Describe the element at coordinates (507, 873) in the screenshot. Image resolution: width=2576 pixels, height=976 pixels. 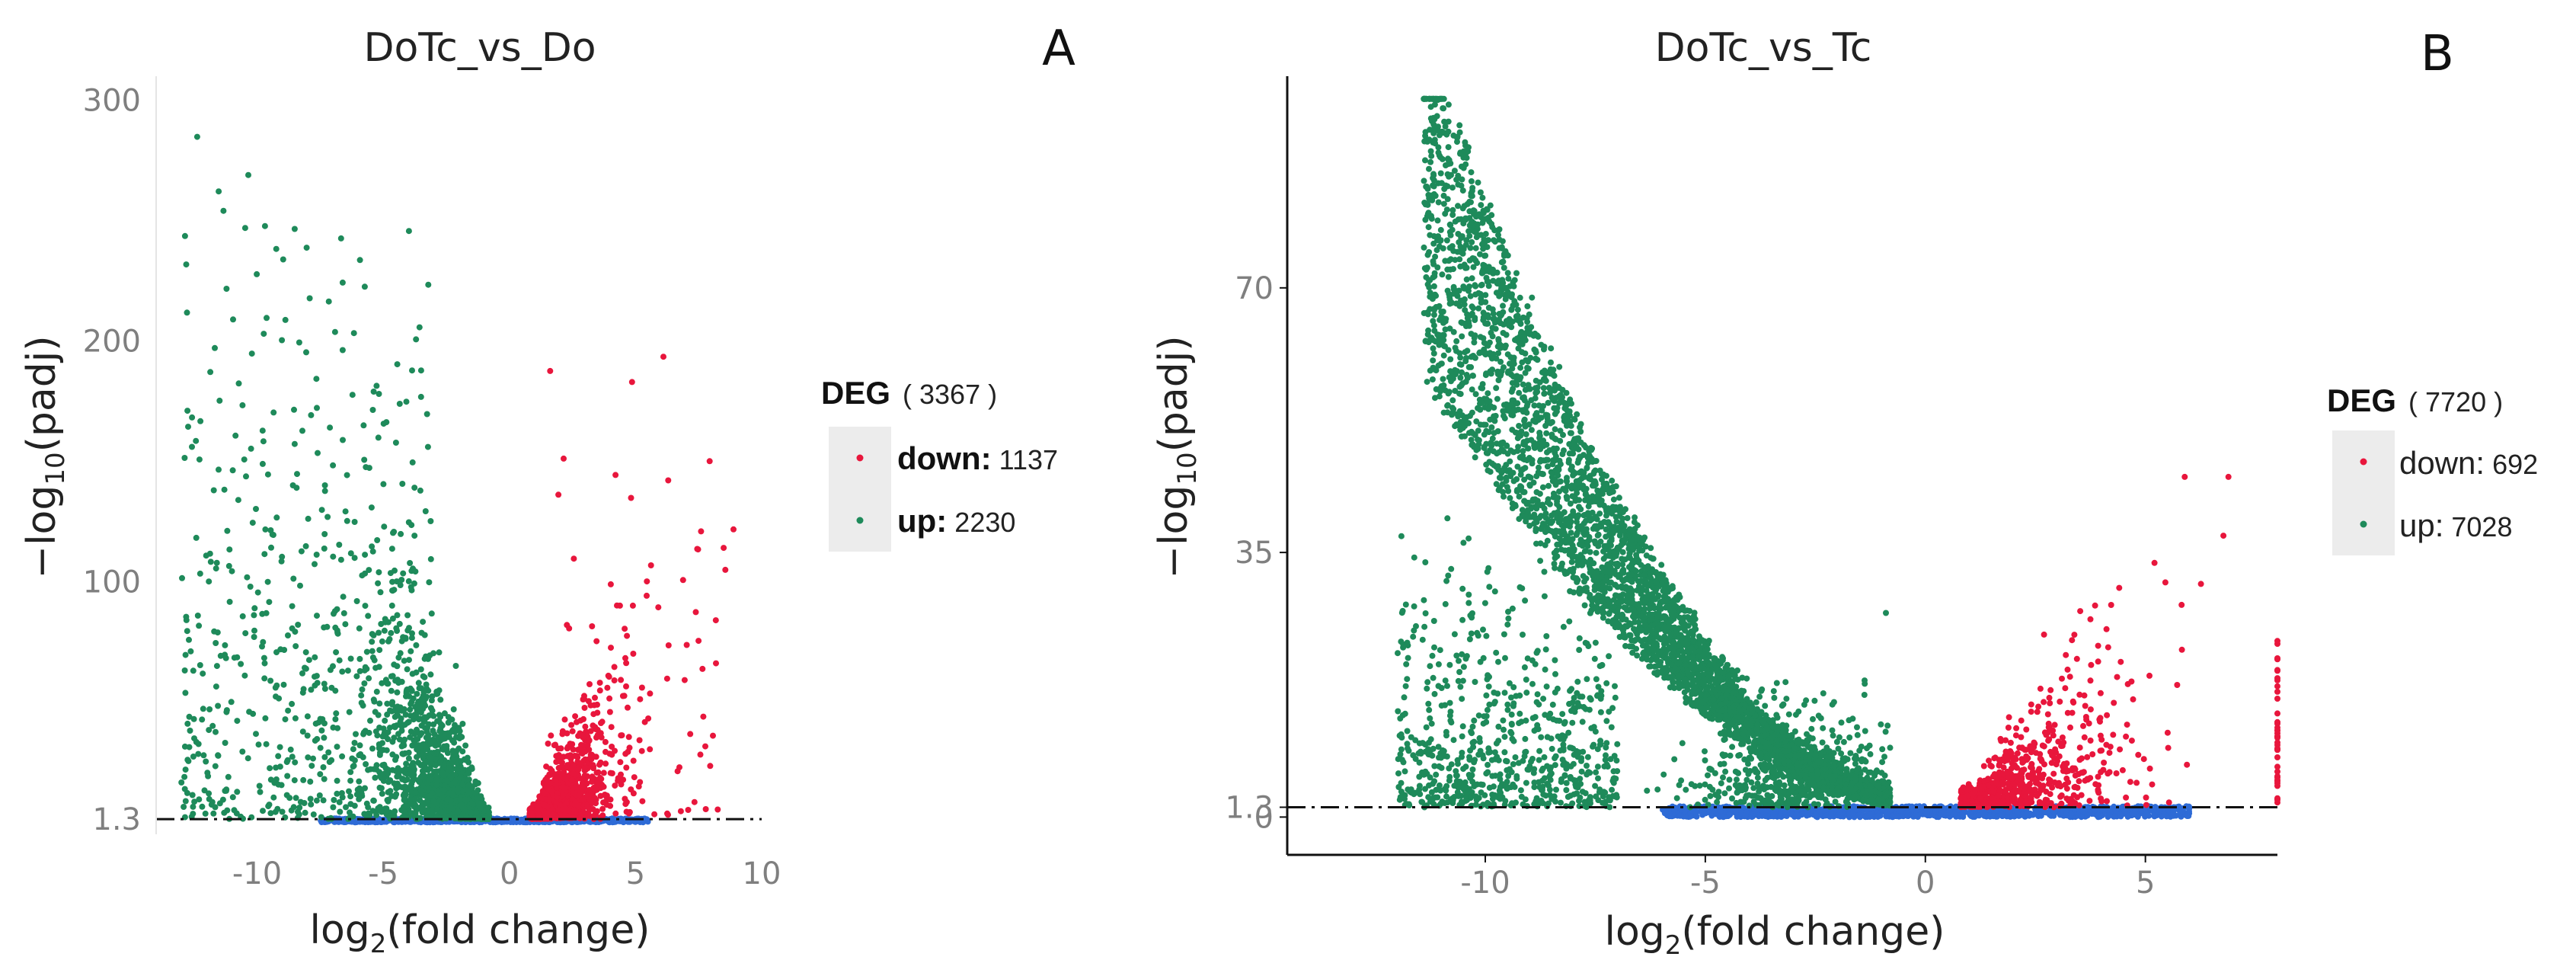
I see `x-ticks-a: -10 -5 0 5 10` at that location.